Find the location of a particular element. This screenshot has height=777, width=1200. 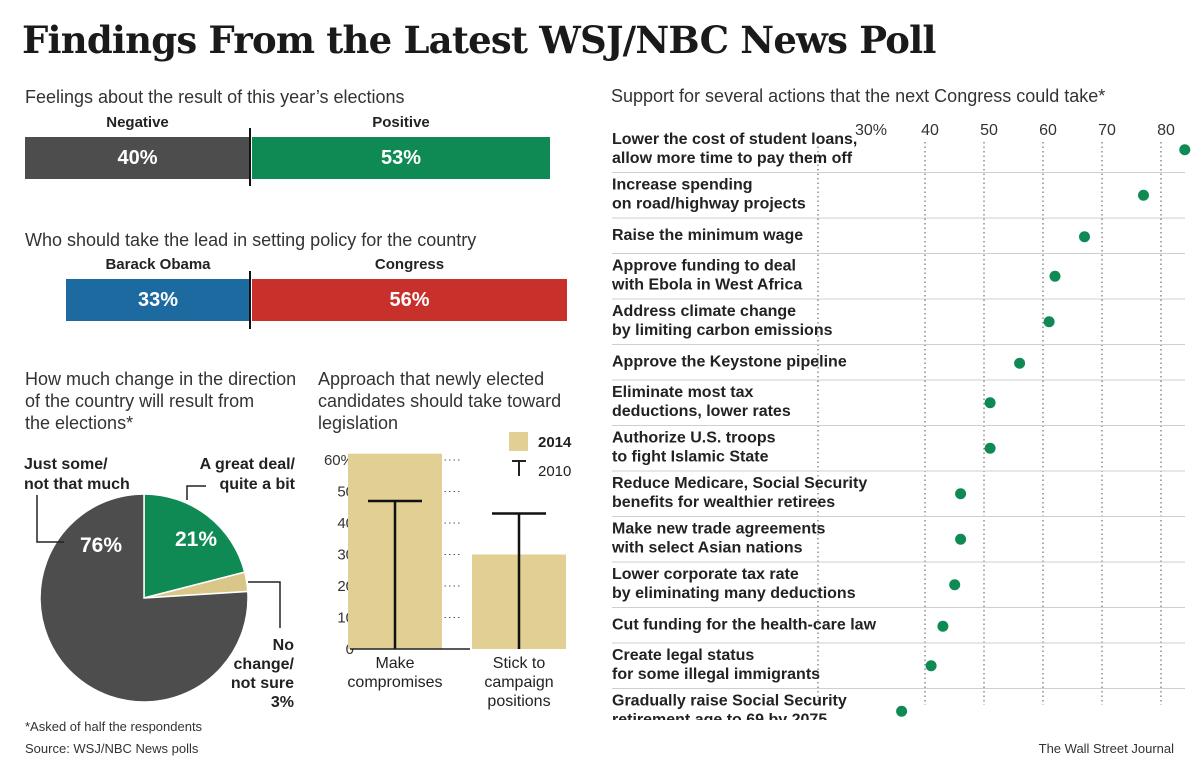

approach-title-line-2: candidates should take toward is located at coordinates (439, 401).